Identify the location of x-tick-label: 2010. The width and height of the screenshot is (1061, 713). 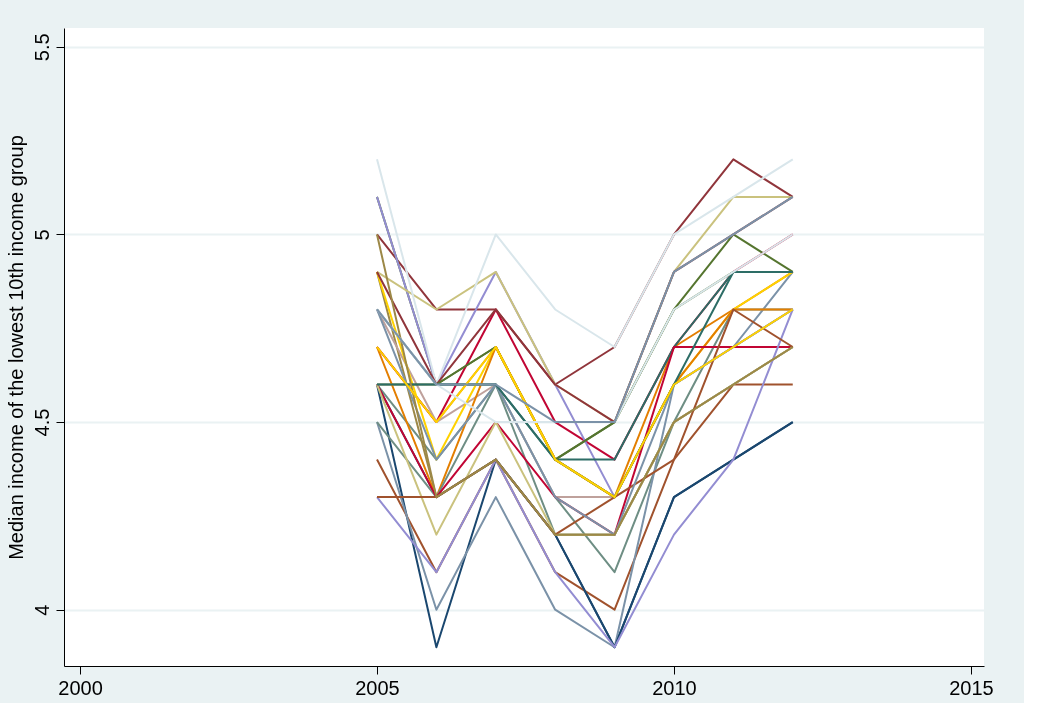
(674, 687).